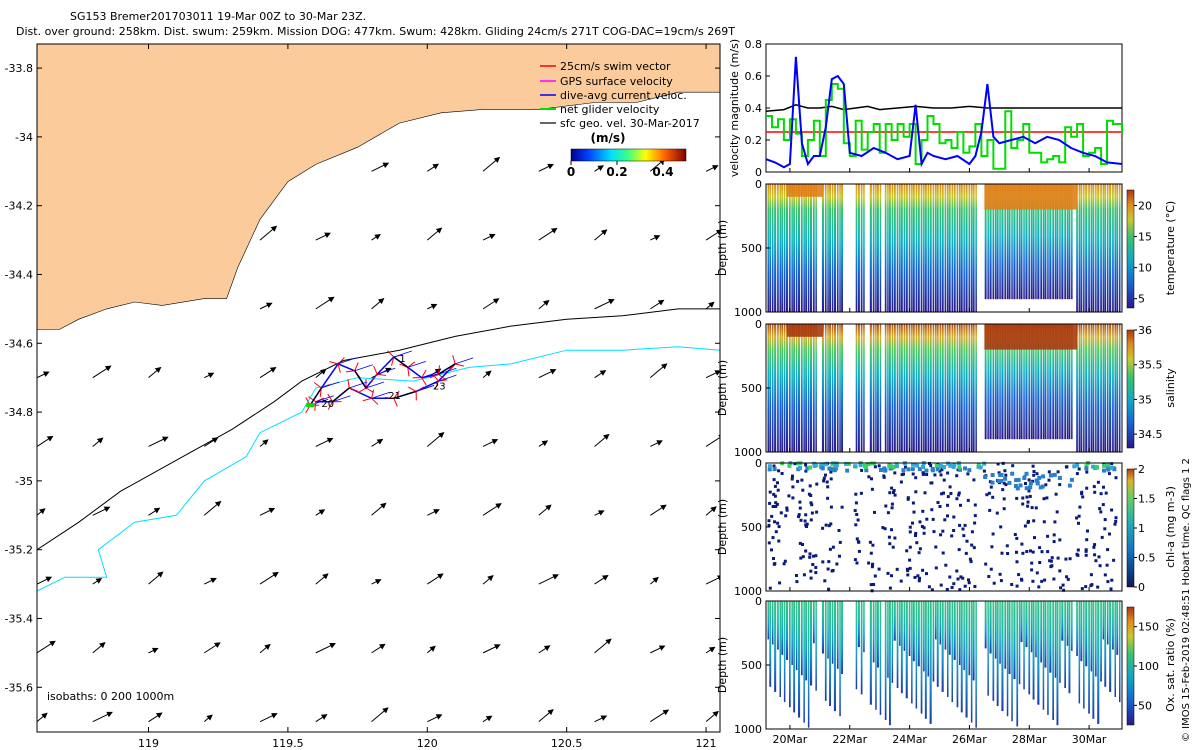 The width and height of the screenshot is (1200, 750). What do you see at coordinates (1141, 299) in the screenshot?
I see `colorbar-tick-label: 5` at bounding box center [1141, 299].